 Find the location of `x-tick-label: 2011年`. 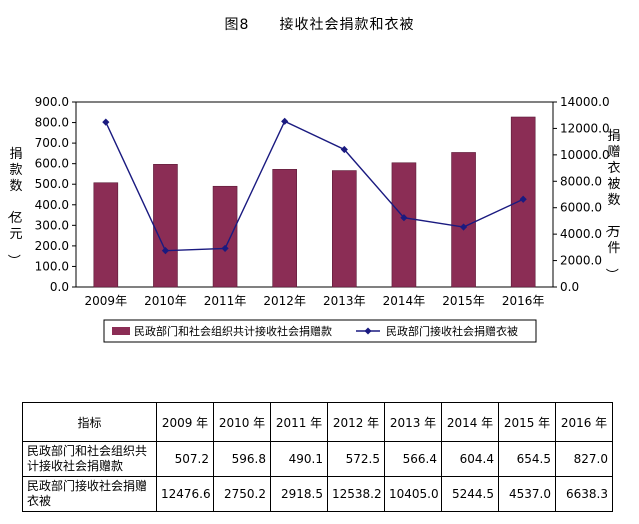

x-tick-label: 2011年 is located at coordinates (225, 301).